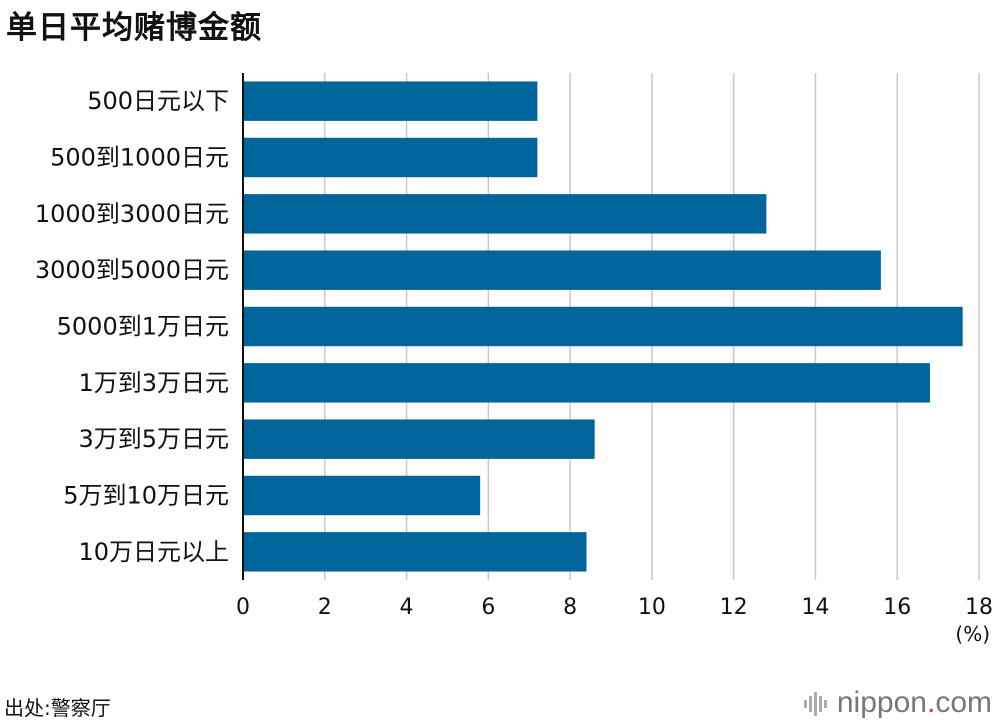  Describe the element at coordinates (816, 703) in the screenshot. I see `nippon-logo-icon` at that location.